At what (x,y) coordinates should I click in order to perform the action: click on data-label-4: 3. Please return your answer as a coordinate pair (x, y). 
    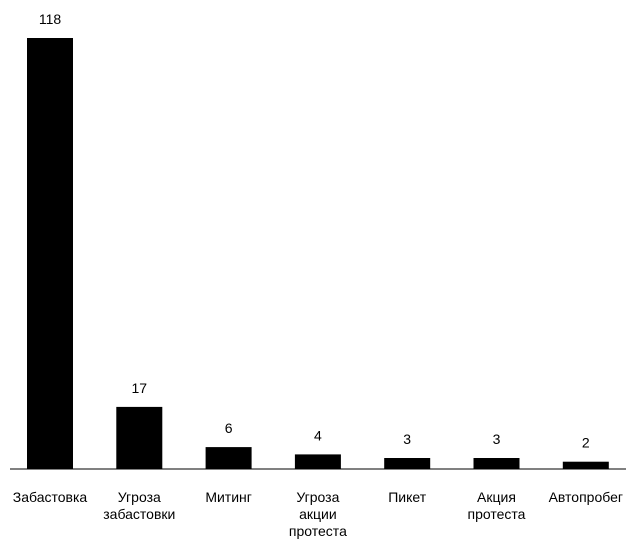
    Looking at the image, I should click on (407, 439).